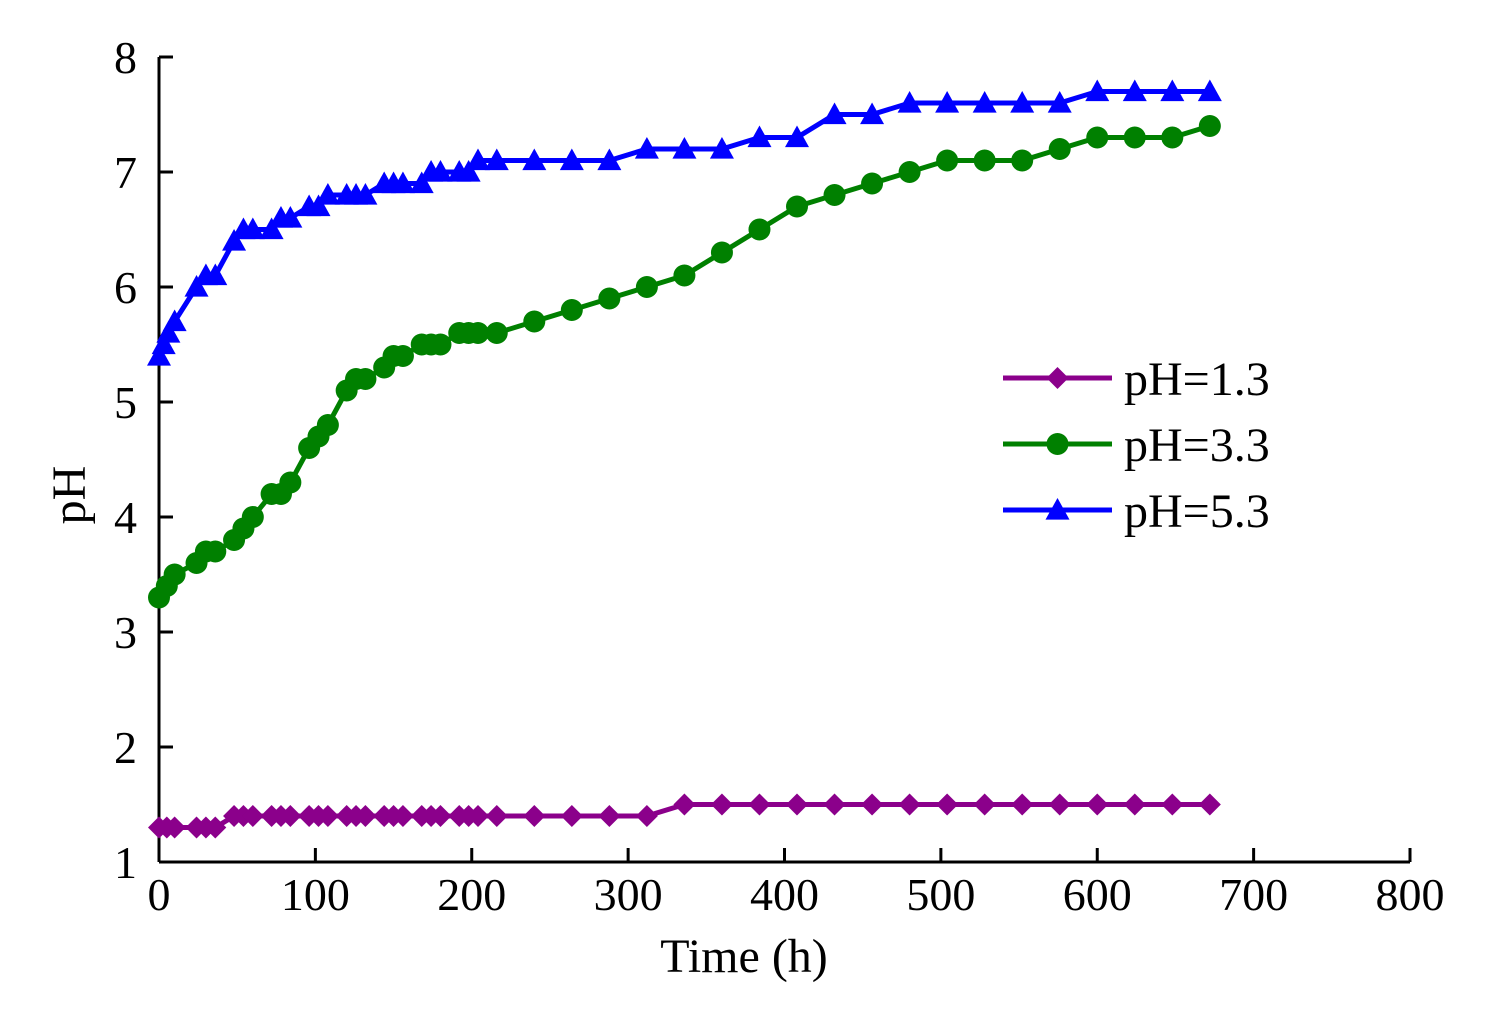 This screenshot has width=1500, height=1011. I want to click on y-tick-label: 6, so click(125, 287).